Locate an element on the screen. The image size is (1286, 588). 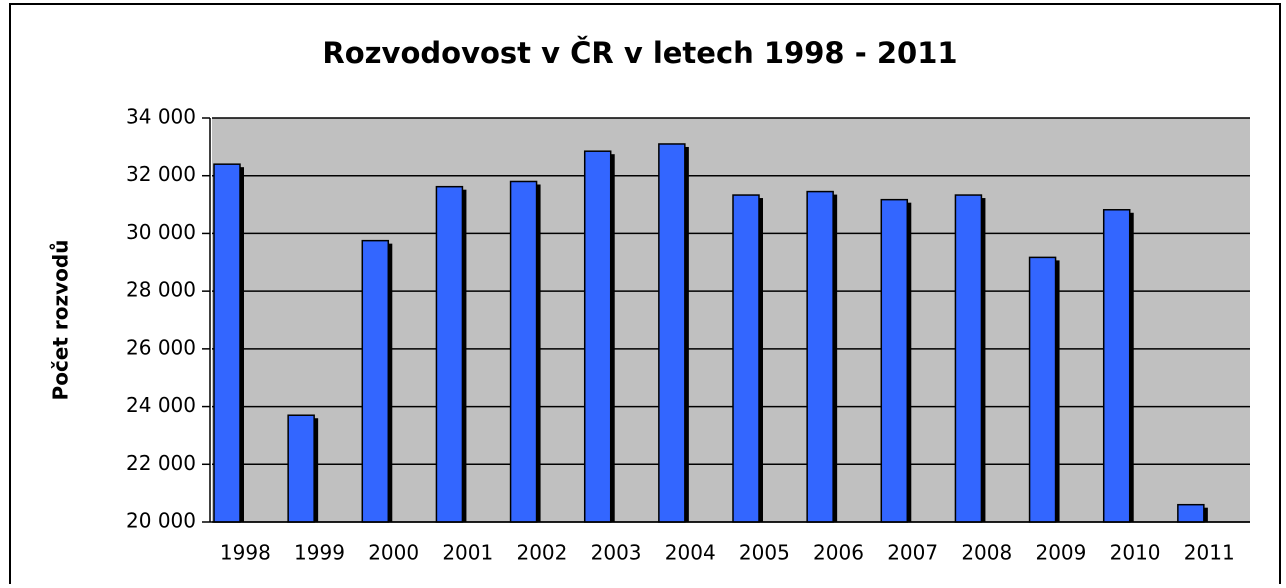
y-tick-label: 30 000 is located at coordinates (161, 232).